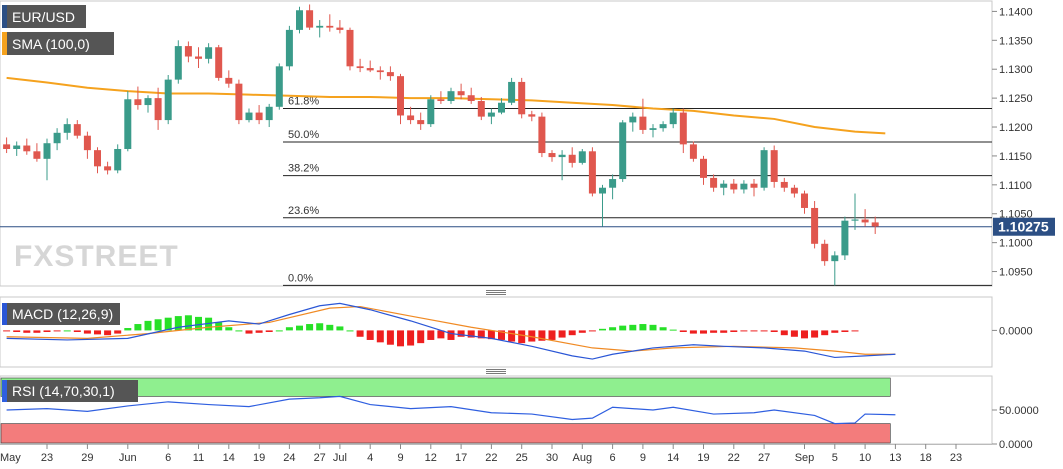 This screenshot has height=469, width=1063. What do you see at coordinates (1016, 99) in the screenshot?
I see `price-tick-label: 1.1250` at bounding box center [1016, 99].